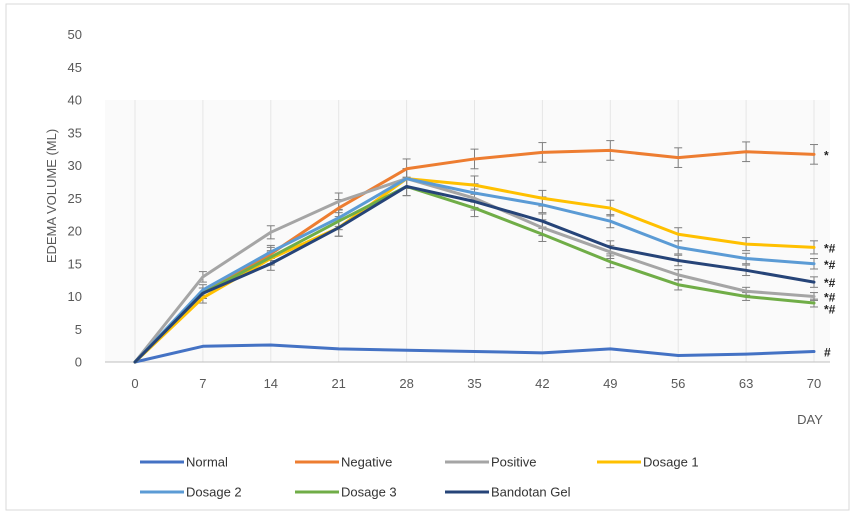 This screenshot has height=519, width=855. What do you see at coordinates (678, 383) in the screenshot?
I see `x-tick-label-56: 56` at bounding box center [678, 383].